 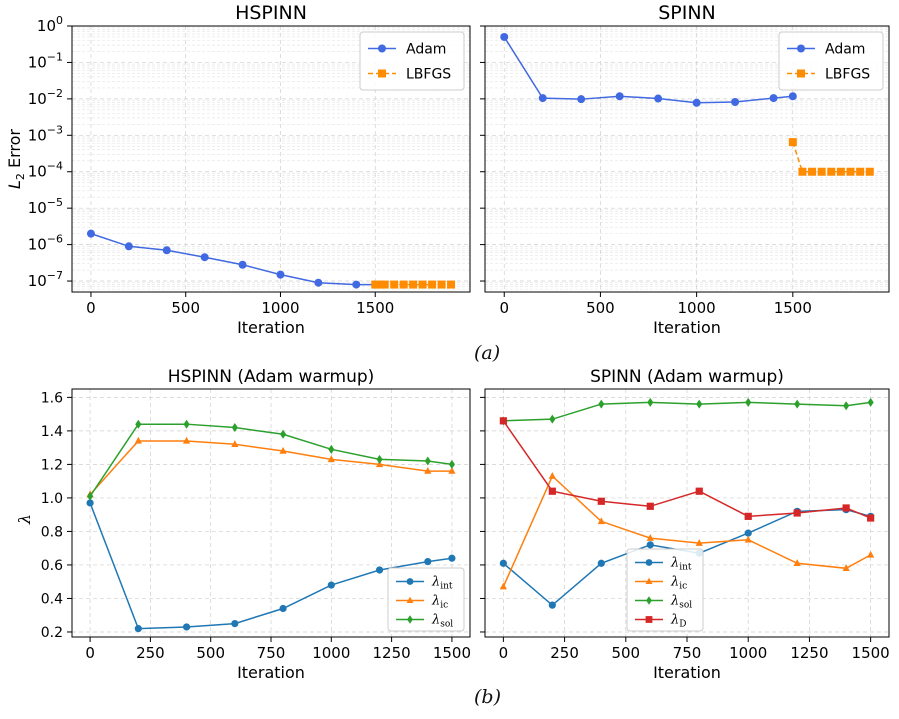 I want to click on y-axis-label: L2 Error, so click(x=16, y=159).